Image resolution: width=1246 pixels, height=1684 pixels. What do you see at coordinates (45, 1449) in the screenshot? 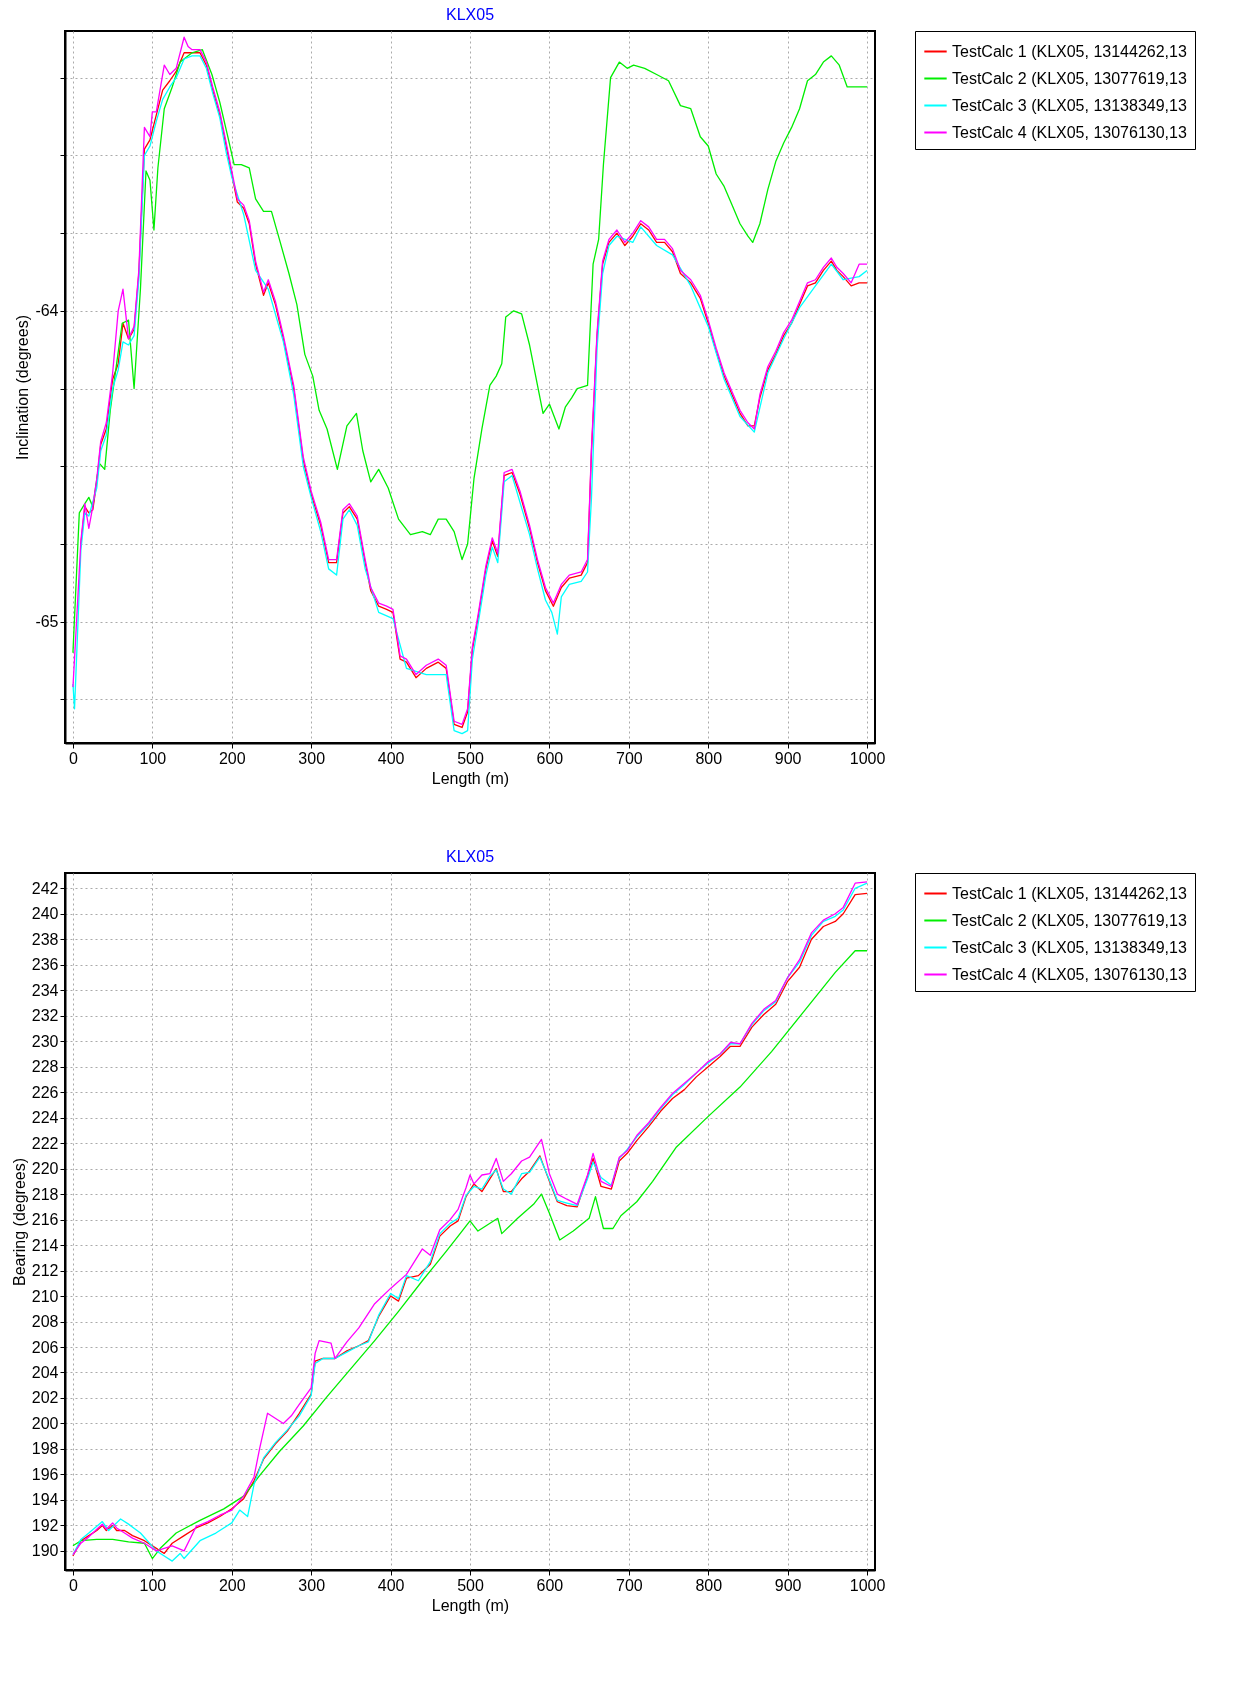
I see `y-tick-label: 198` at bounding box center [45, 1449].